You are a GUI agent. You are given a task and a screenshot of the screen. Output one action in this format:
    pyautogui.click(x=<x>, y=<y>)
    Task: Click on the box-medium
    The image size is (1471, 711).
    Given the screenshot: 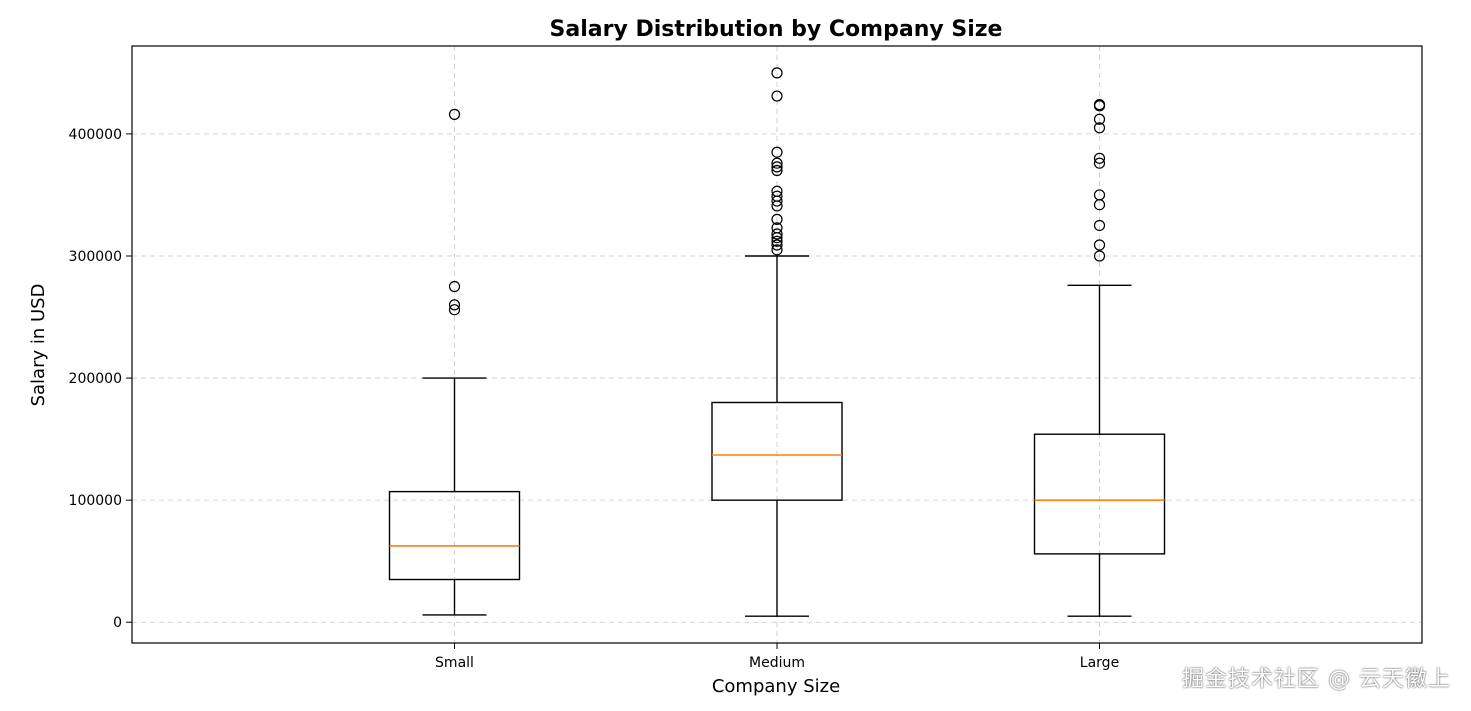 What is the action you would take?
    pyautogui.click(x=777, y=342)
    